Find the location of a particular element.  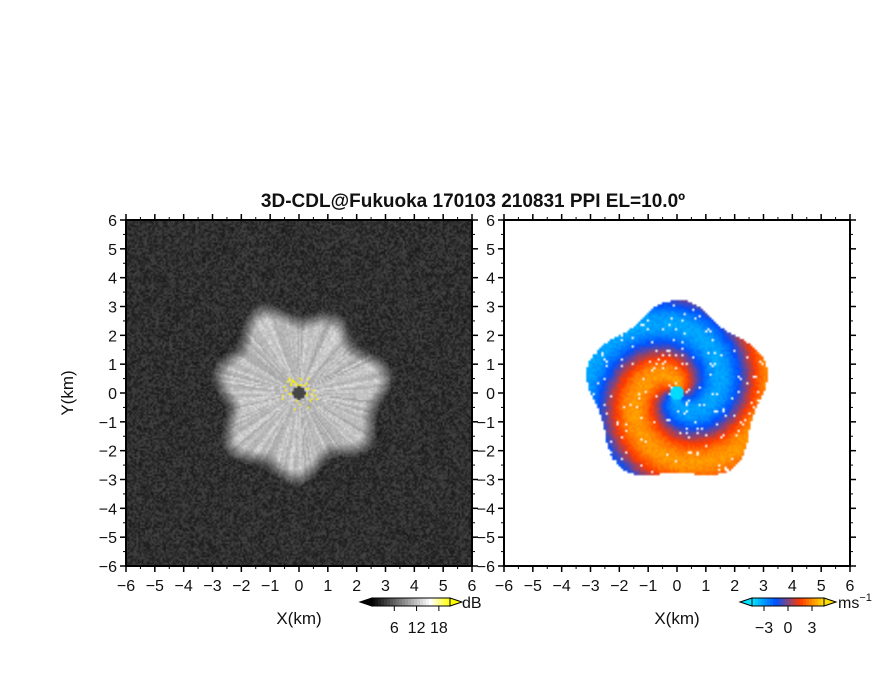

x-tick-label: 4 is located at coordinates (792, 586).